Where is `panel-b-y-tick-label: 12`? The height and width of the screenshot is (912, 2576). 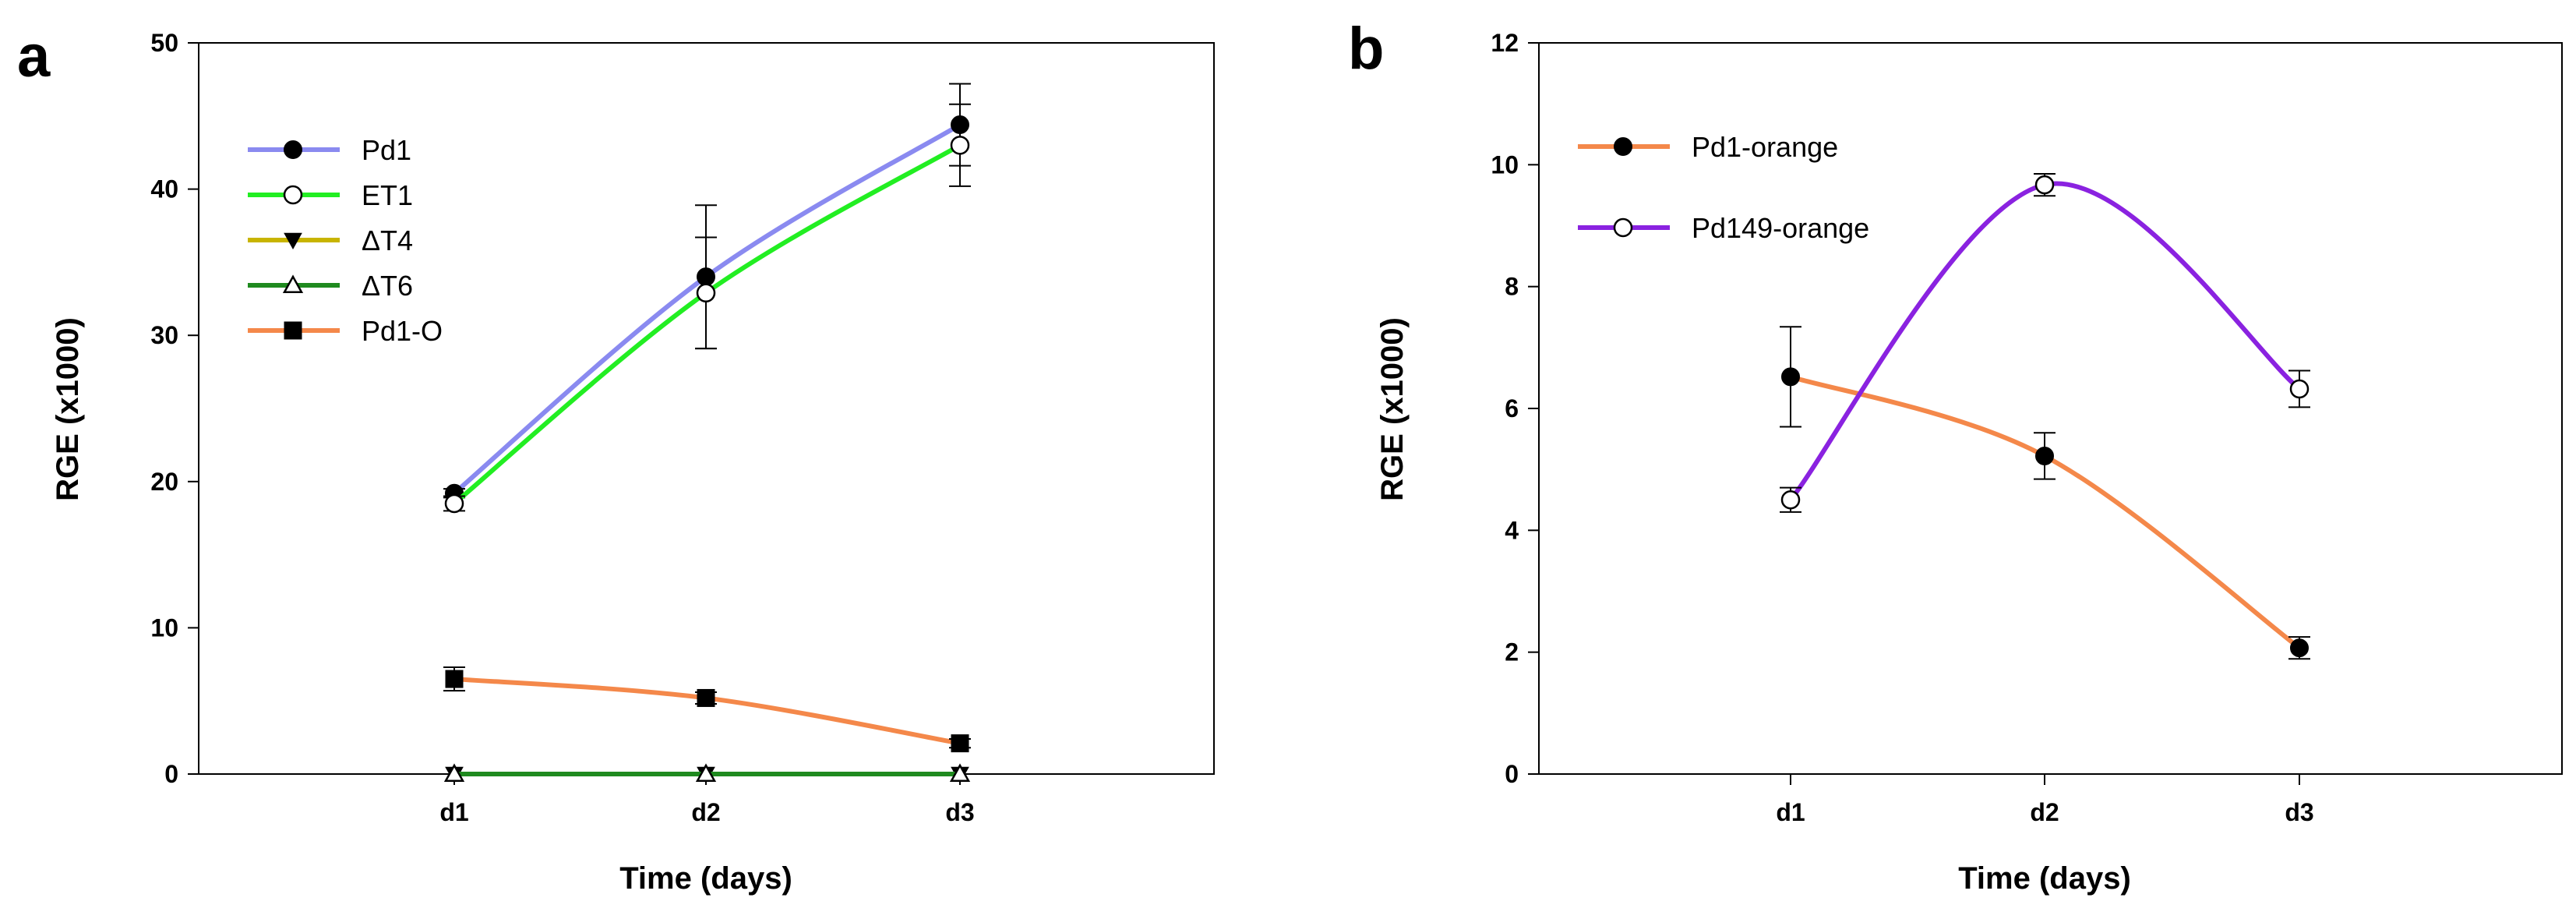 panel-b-y-tick-label: 12 is located at coordinates (1505, 43).